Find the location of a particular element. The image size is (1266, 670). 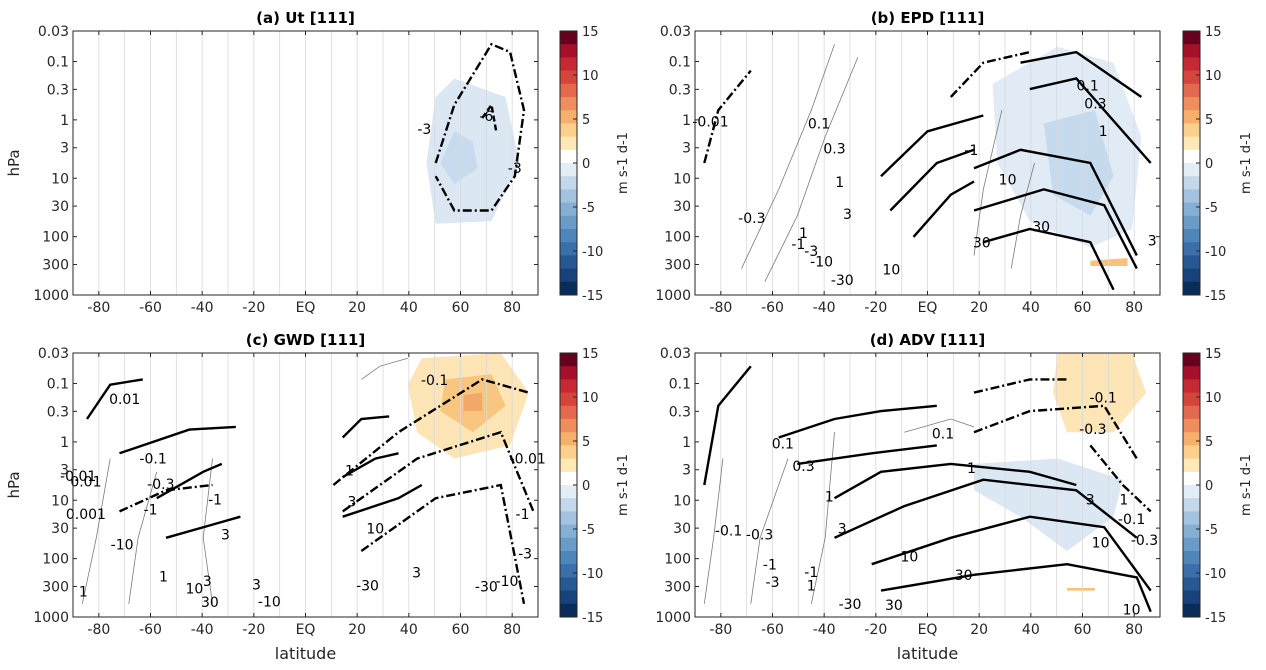

contour-label: -0.1 is located at coordinates (1103, 398).